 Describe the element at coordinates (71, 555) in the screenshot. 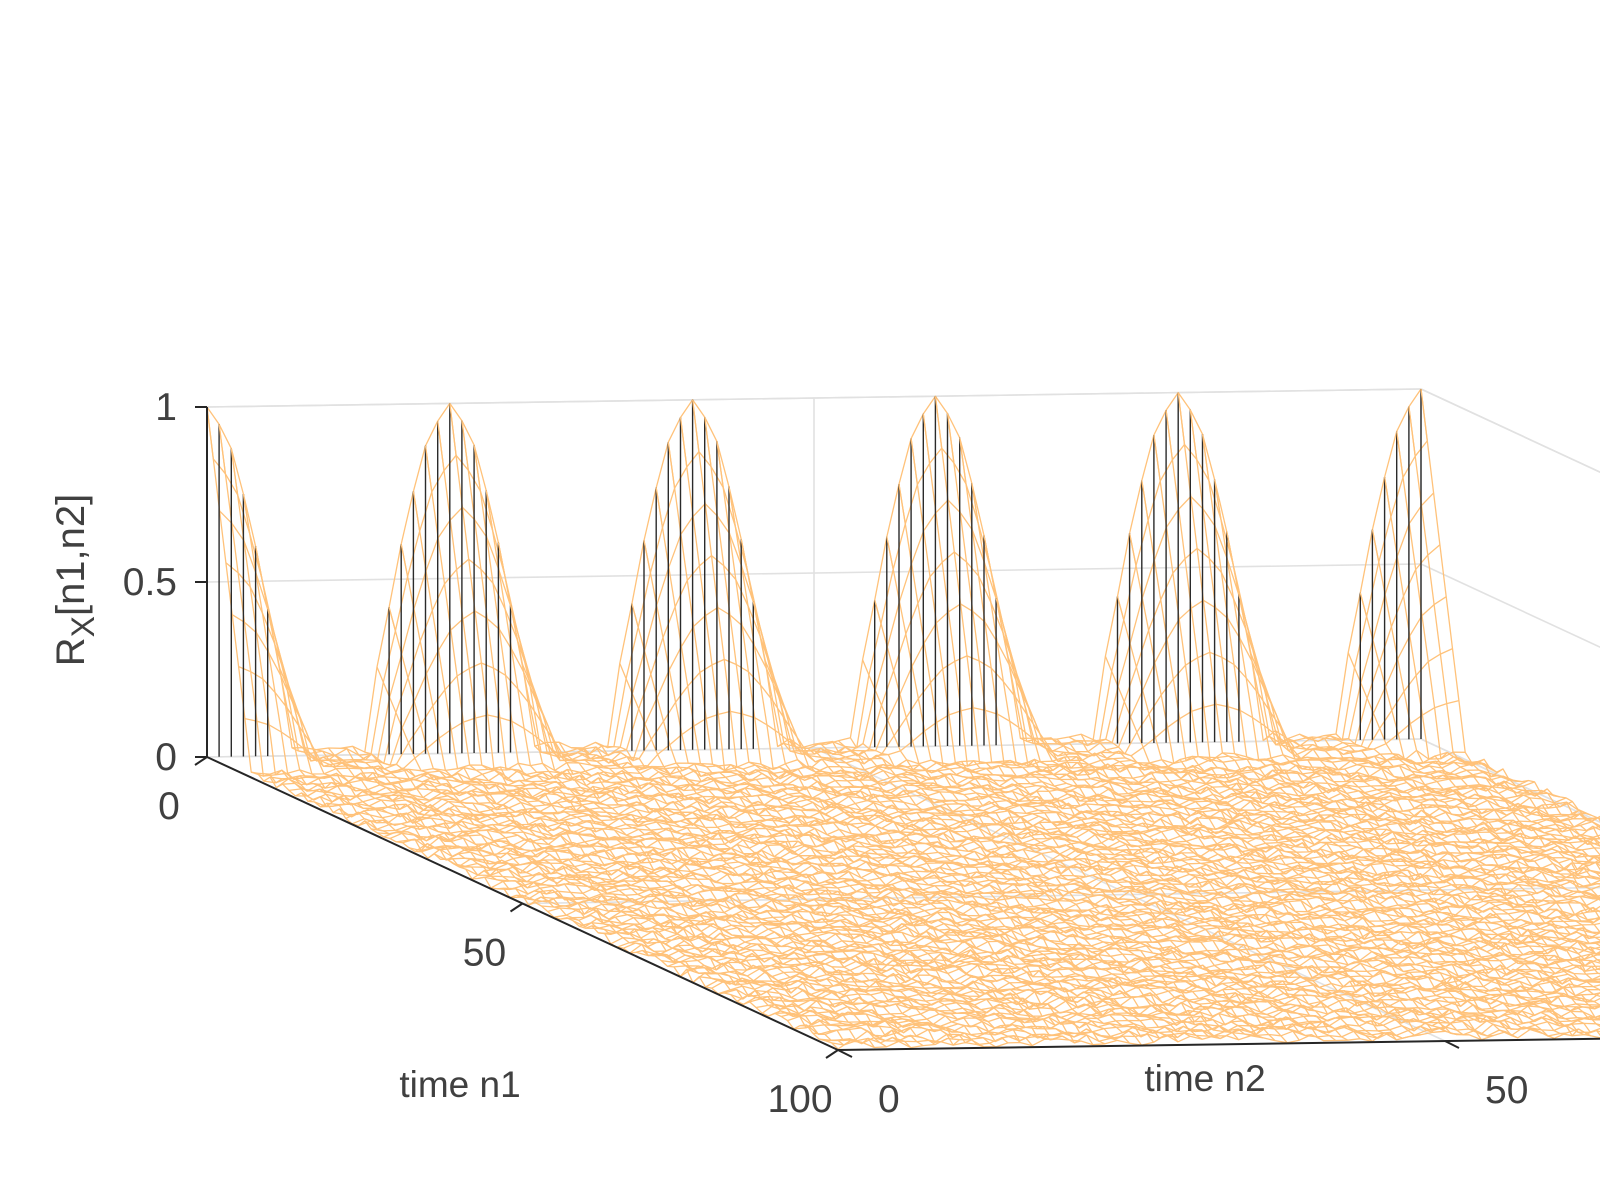

I see `z-label-rest: [n1,n2]` at that location.